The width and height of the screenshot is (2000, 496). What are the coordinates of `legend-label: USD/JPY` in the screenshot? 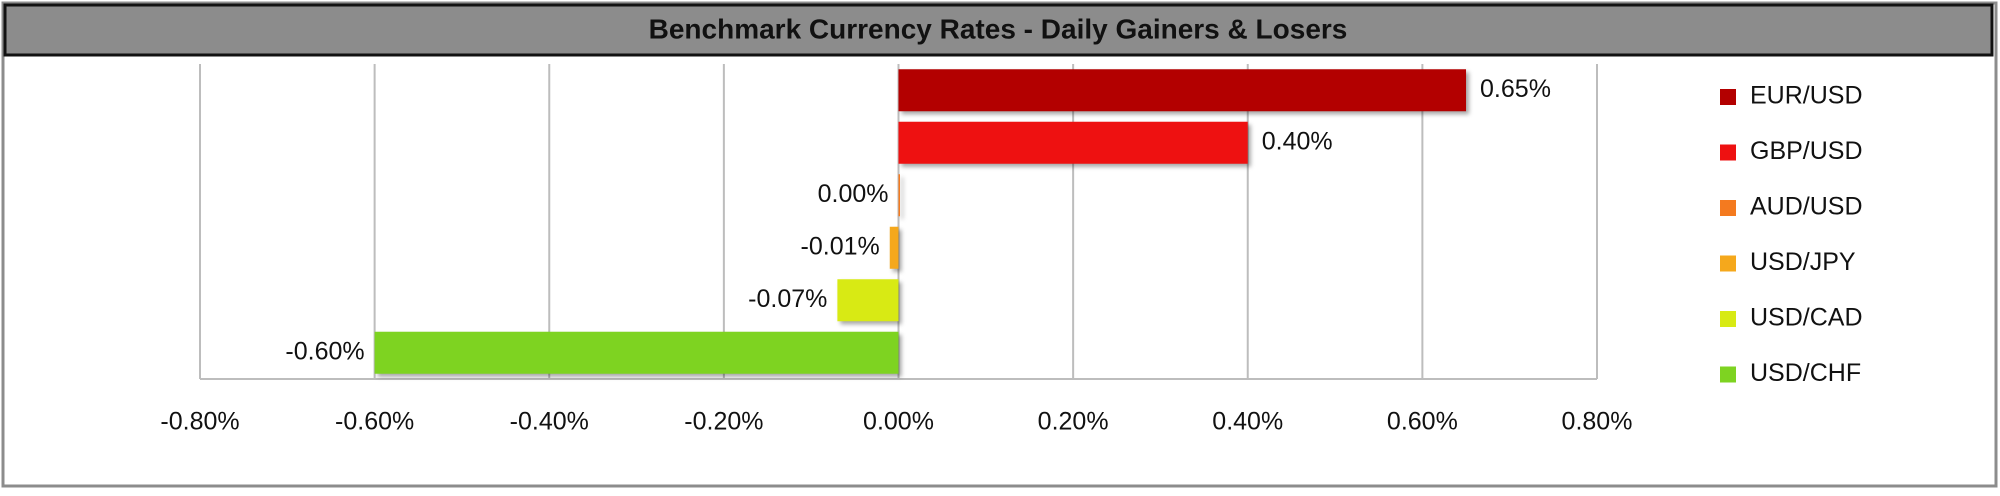 It's located at (1803, 262).